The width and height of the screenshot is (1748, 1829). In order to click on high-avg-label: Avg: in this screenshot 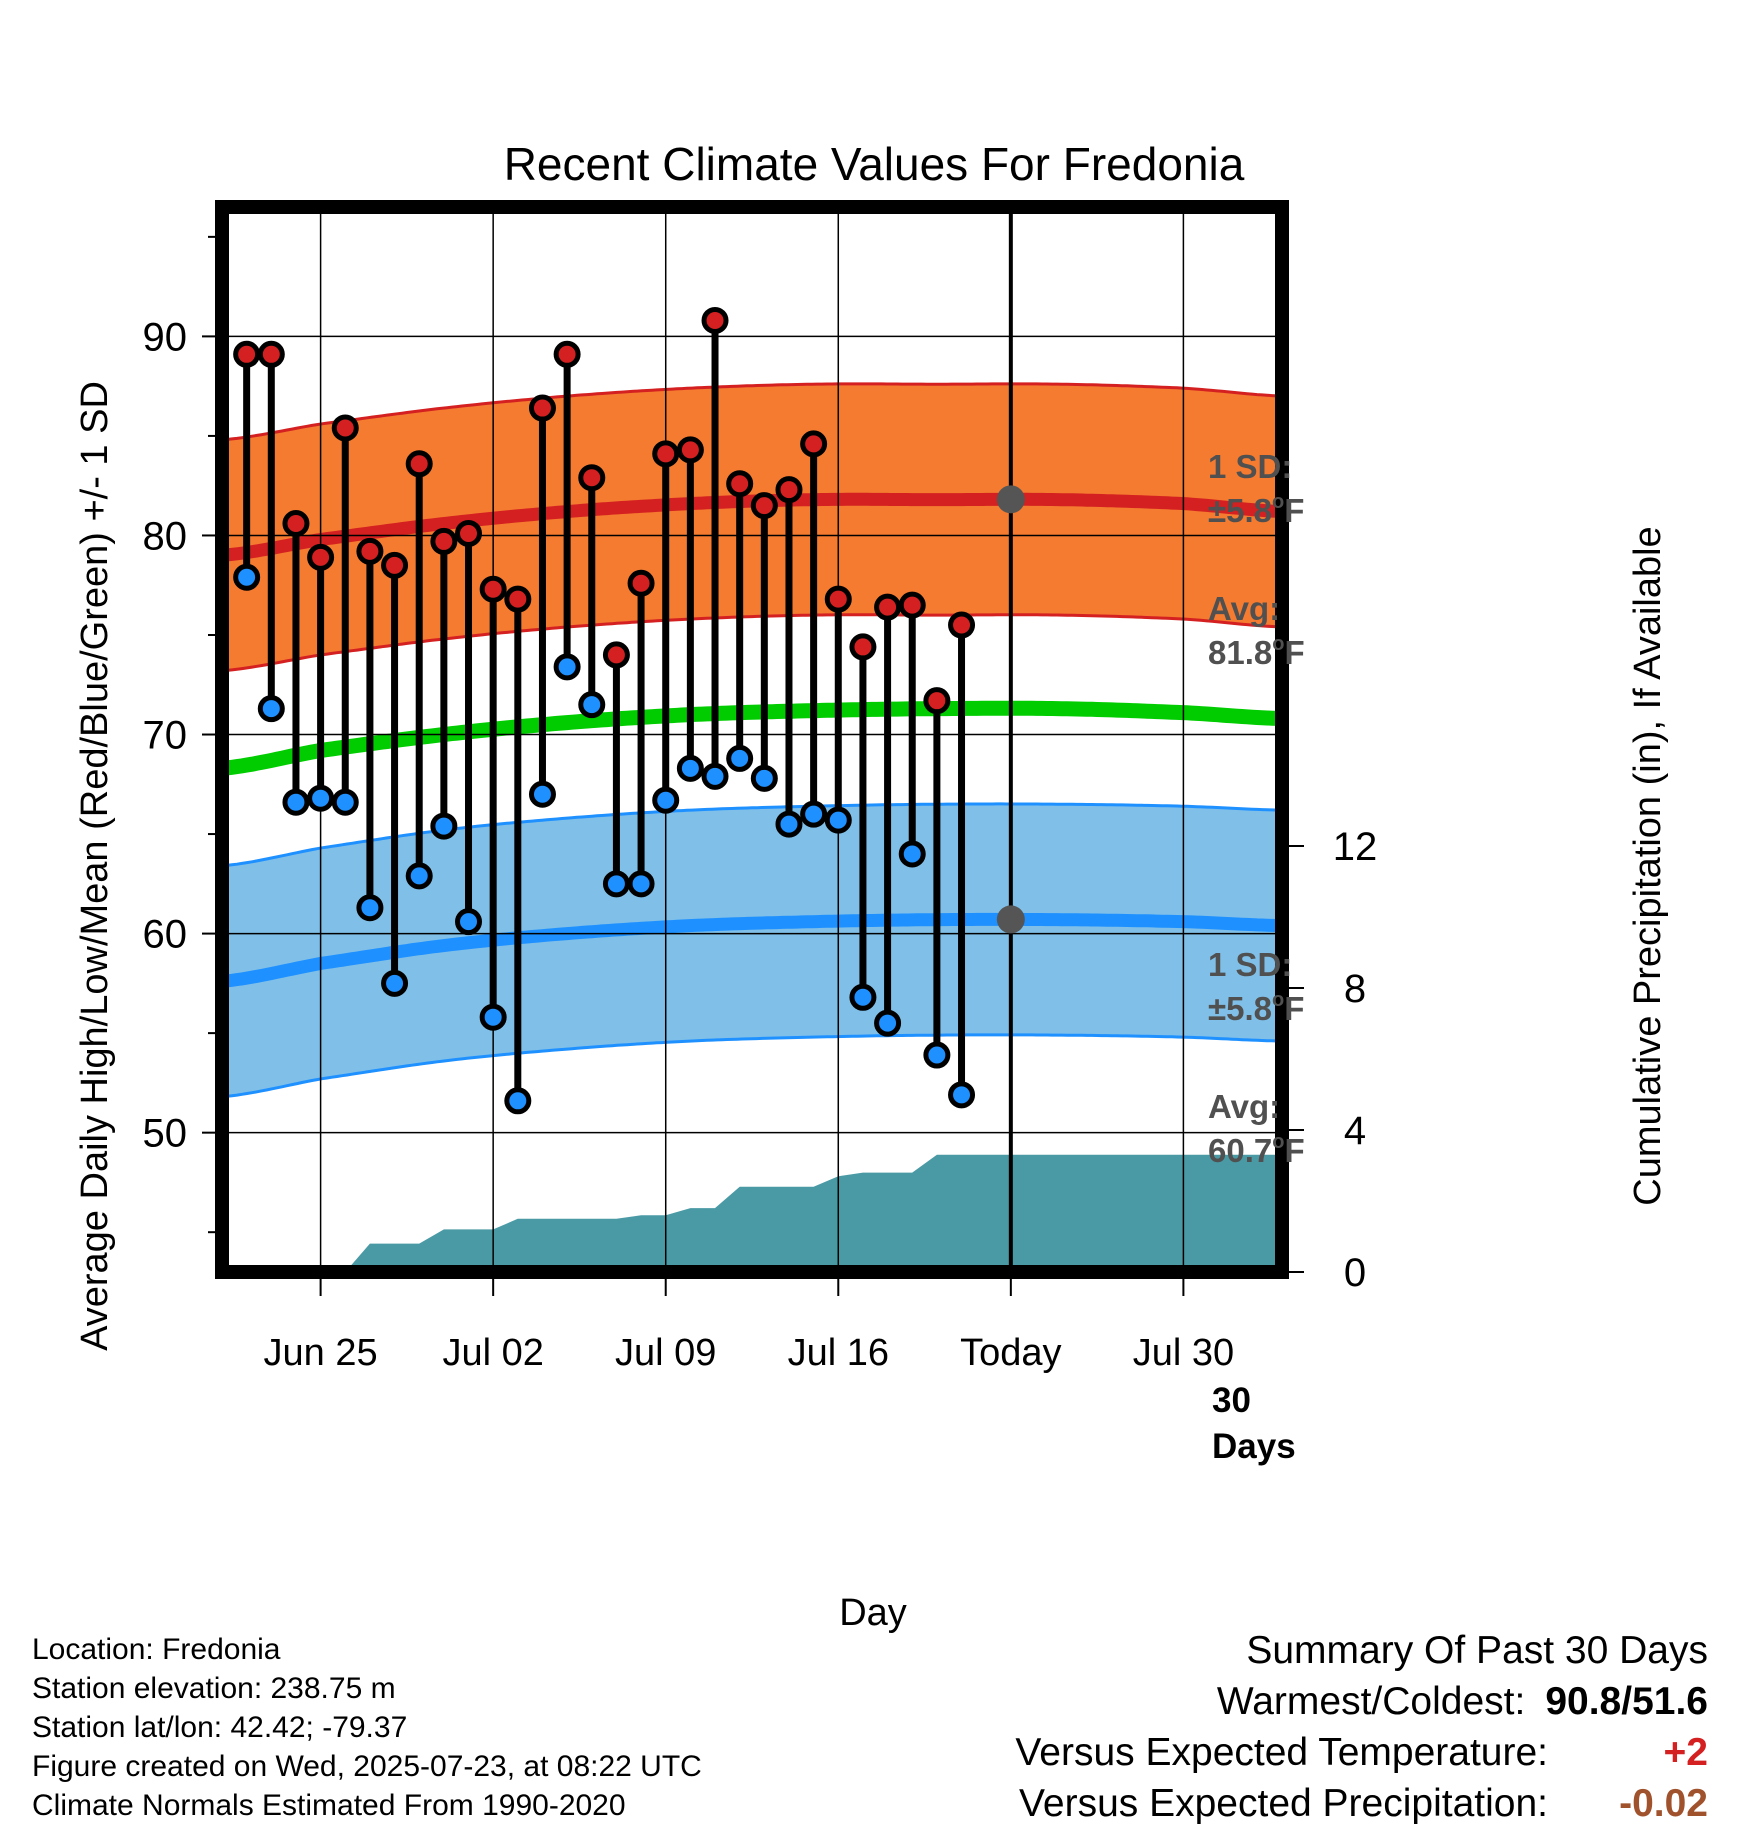, I will do `click(1244, 608)`.